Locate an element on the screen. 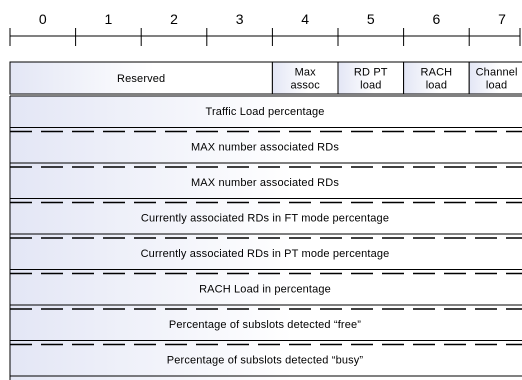 This screenshot has width=522, height=380. rach-load-in-percentage-row: RACH Load in percentage is located at coordinates (265, 290).